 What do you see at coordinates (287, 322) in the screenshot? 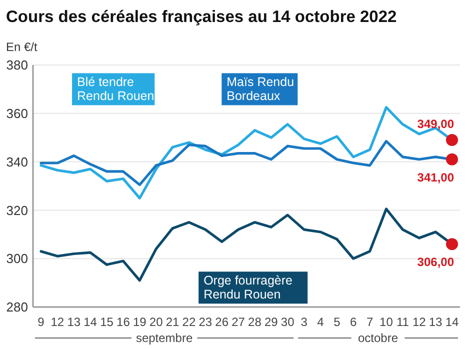
I see `x-tick-label: 30` at bounding box center [287, 322].